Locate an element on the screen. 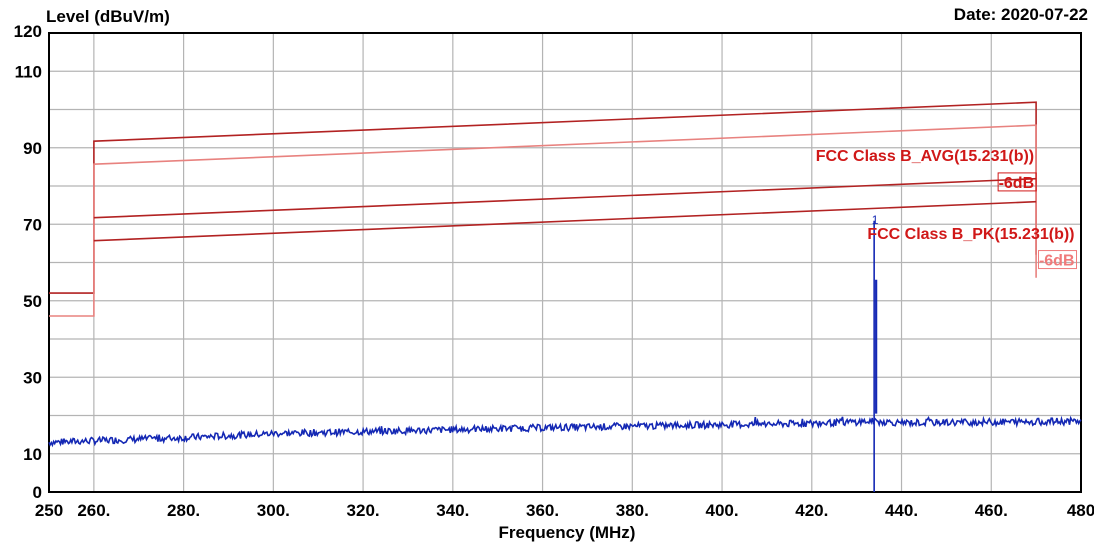  x-tick-label: 300. is located at coordinates (273, 510).